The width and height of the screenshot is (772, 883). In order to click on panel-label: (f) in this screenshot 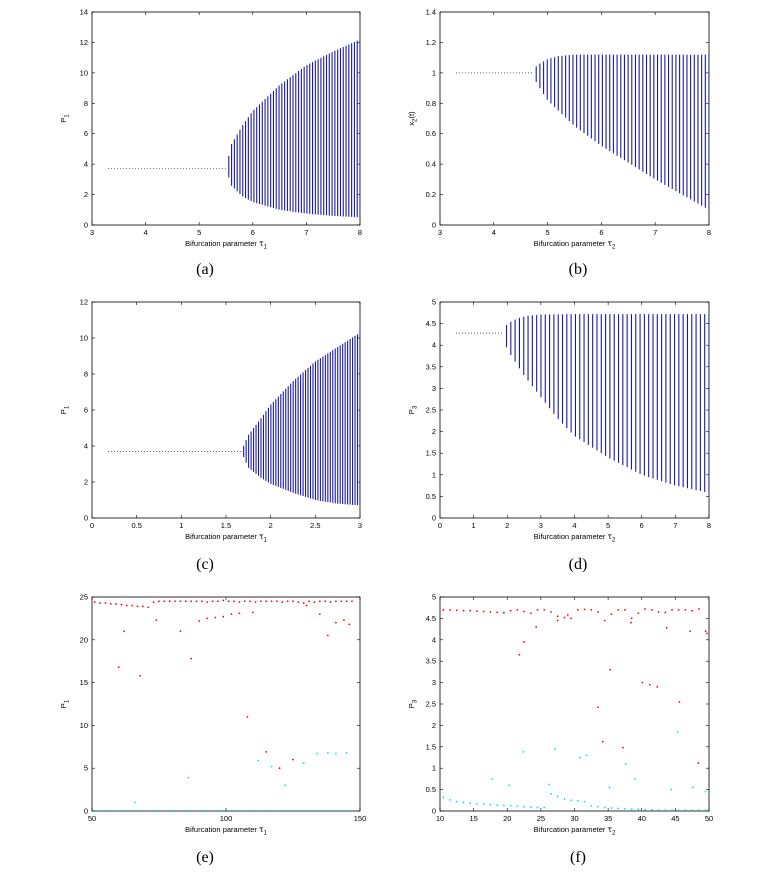, I will do `click(578, 857)`.